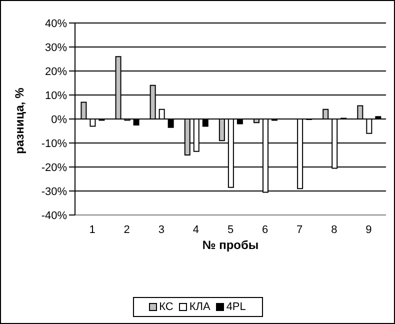 The image size is (395, 324). I want to click on y-tick-label: 20%, so click(56, 72).